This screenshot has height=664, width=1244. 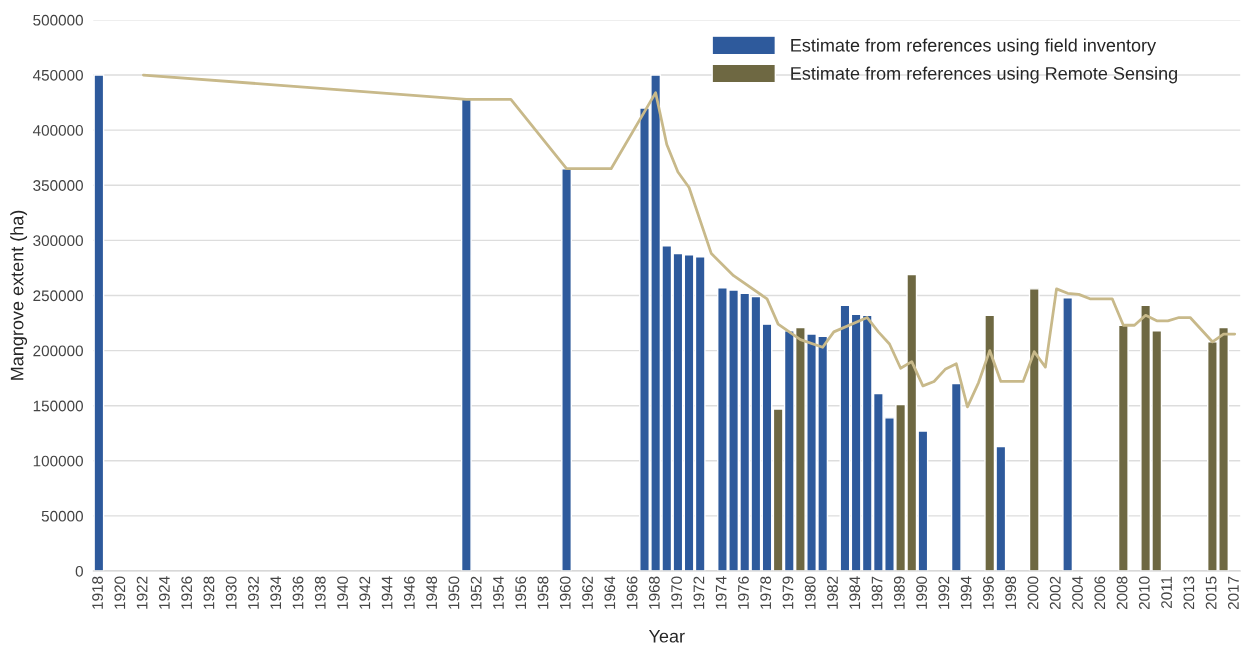 What do you see at coordinates (988, 592) in the screenshot?
I see `x-tick-label: 1996` at bounding box center [988, 592].